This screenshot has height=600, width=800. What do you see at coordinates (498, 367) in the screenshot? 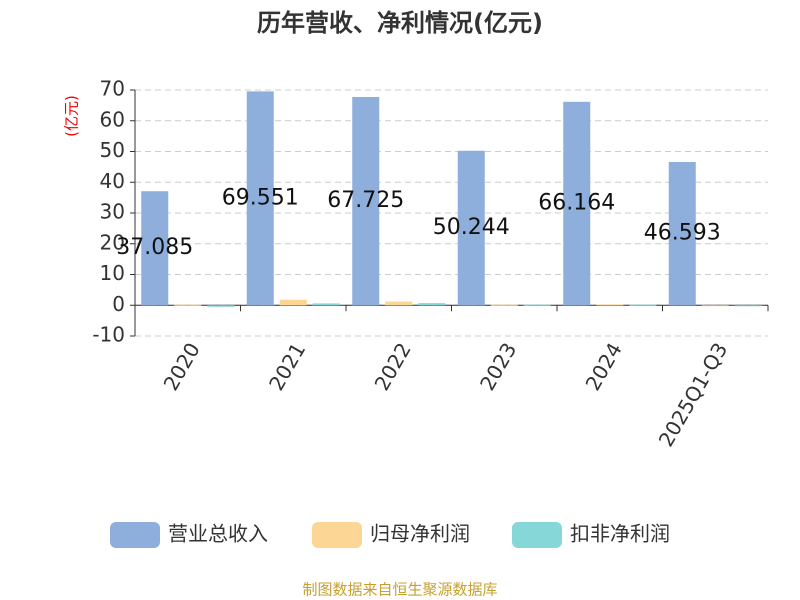
I see `x-tick-label: 2023` at bounding box center [498, 367].